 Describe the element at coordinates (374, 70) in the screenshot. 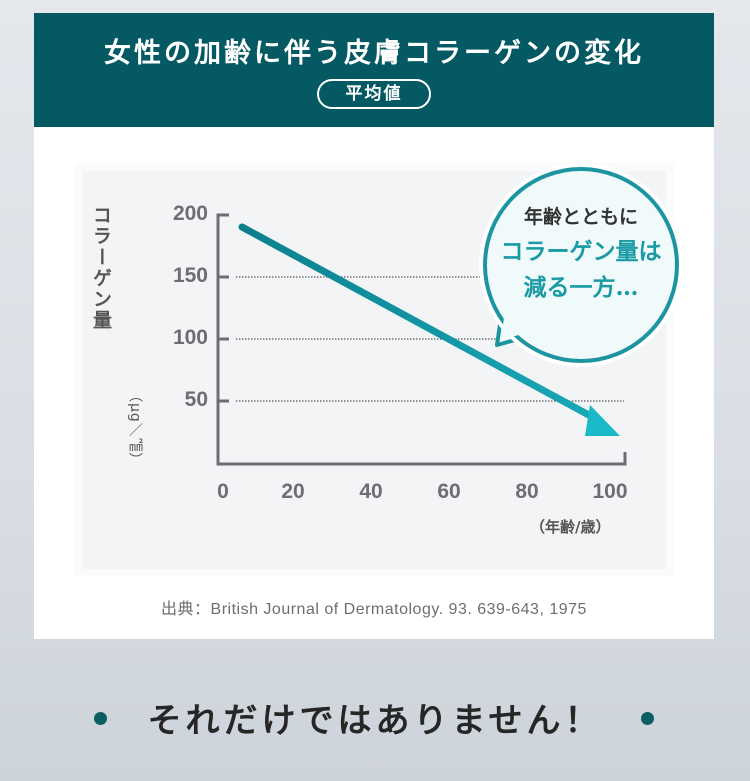

I see `chart-header: 女性の加齢に伴う皮膚コラーゲンの変化 平均値` at that location.